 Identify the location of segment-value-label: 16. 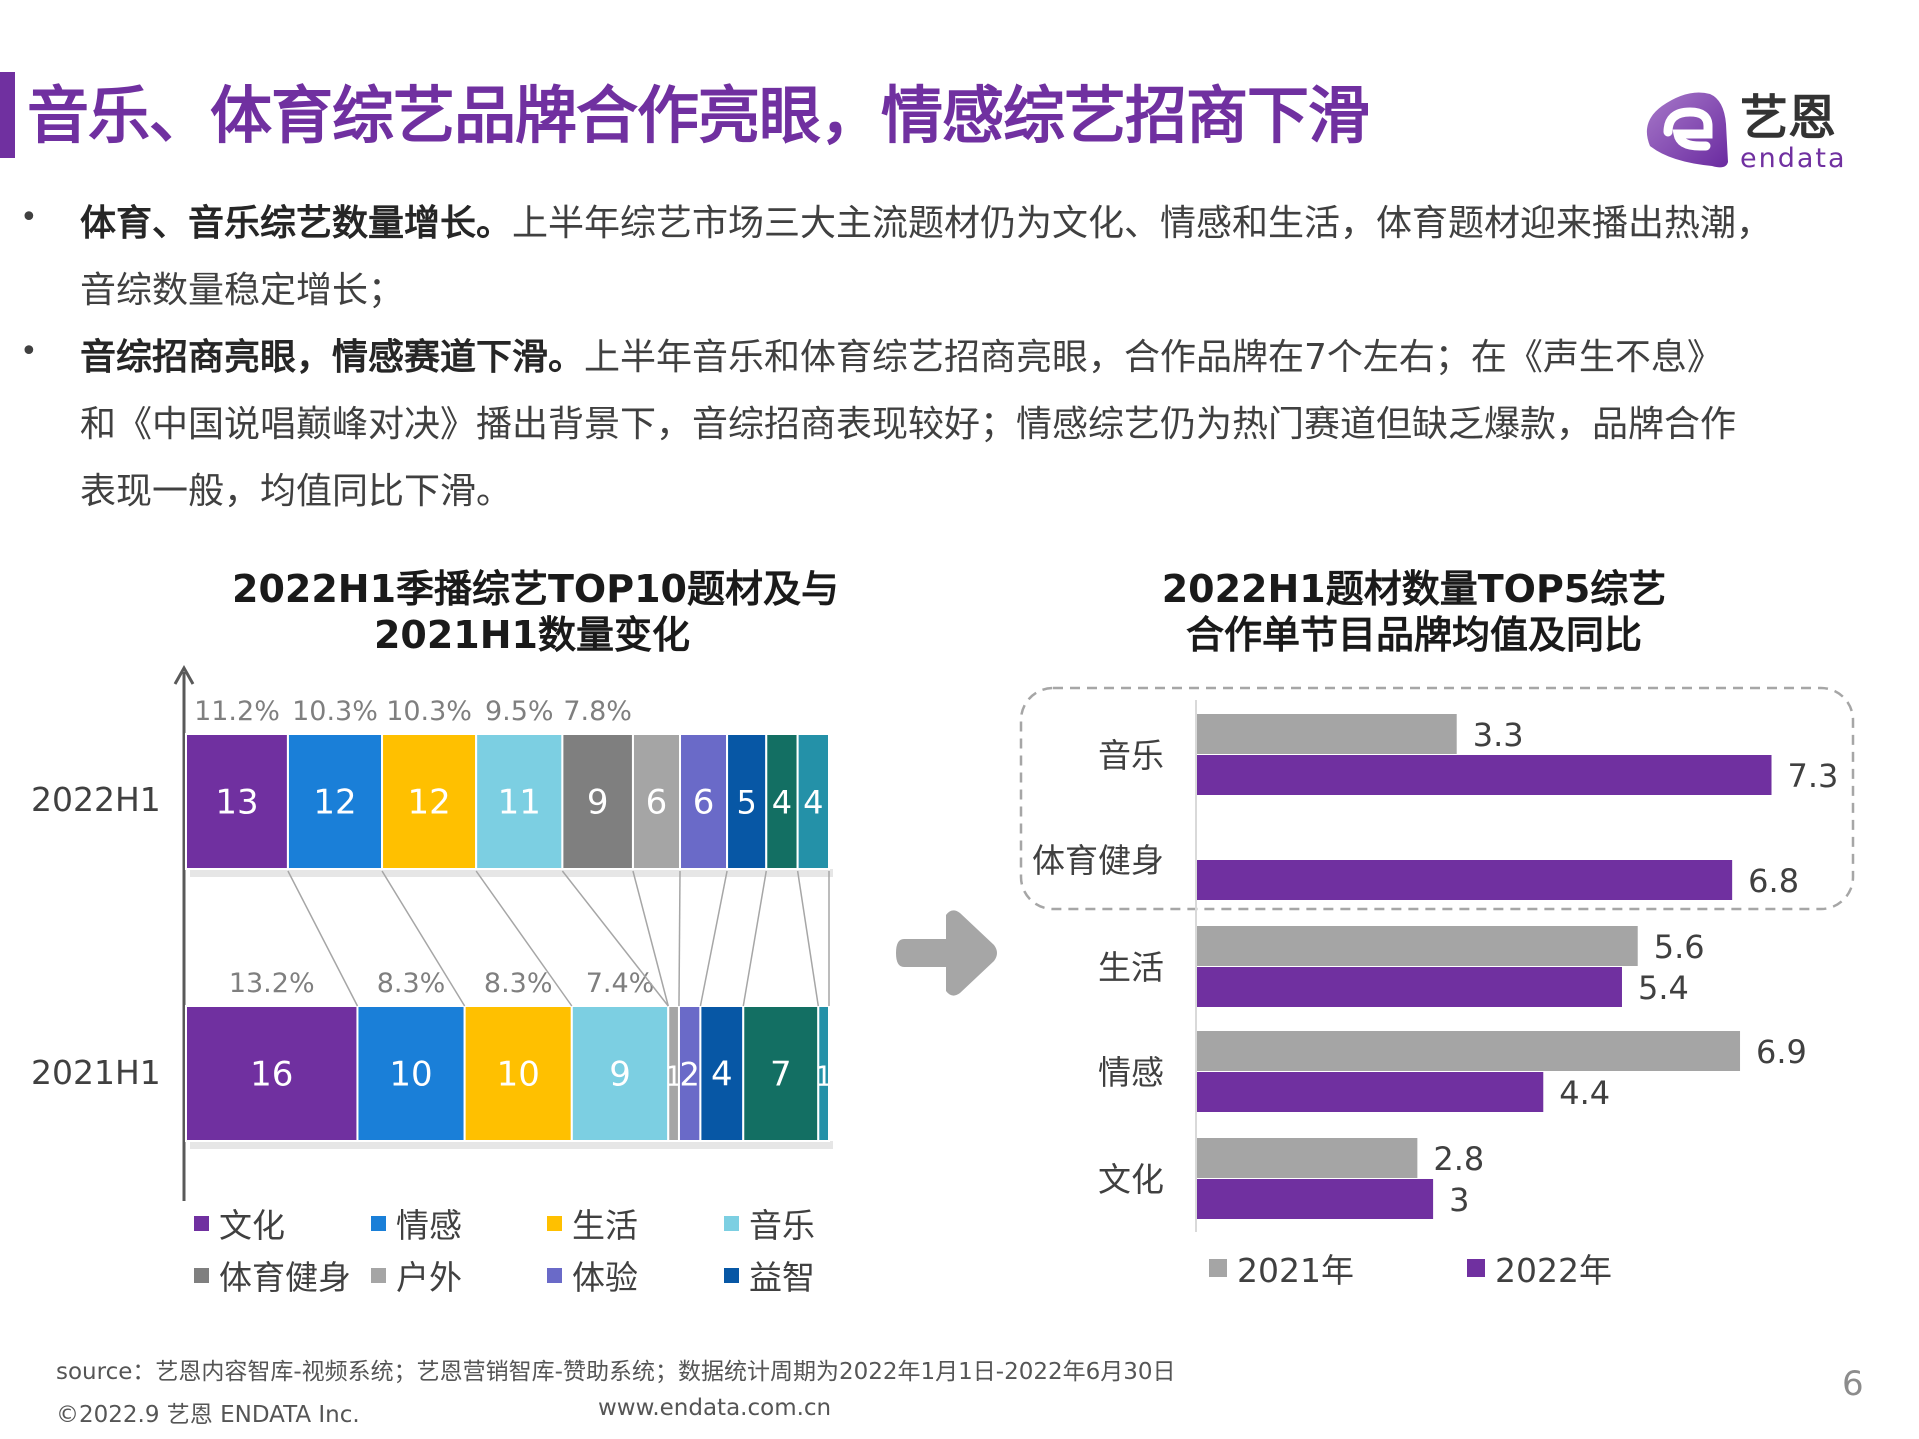
(271, 1075).